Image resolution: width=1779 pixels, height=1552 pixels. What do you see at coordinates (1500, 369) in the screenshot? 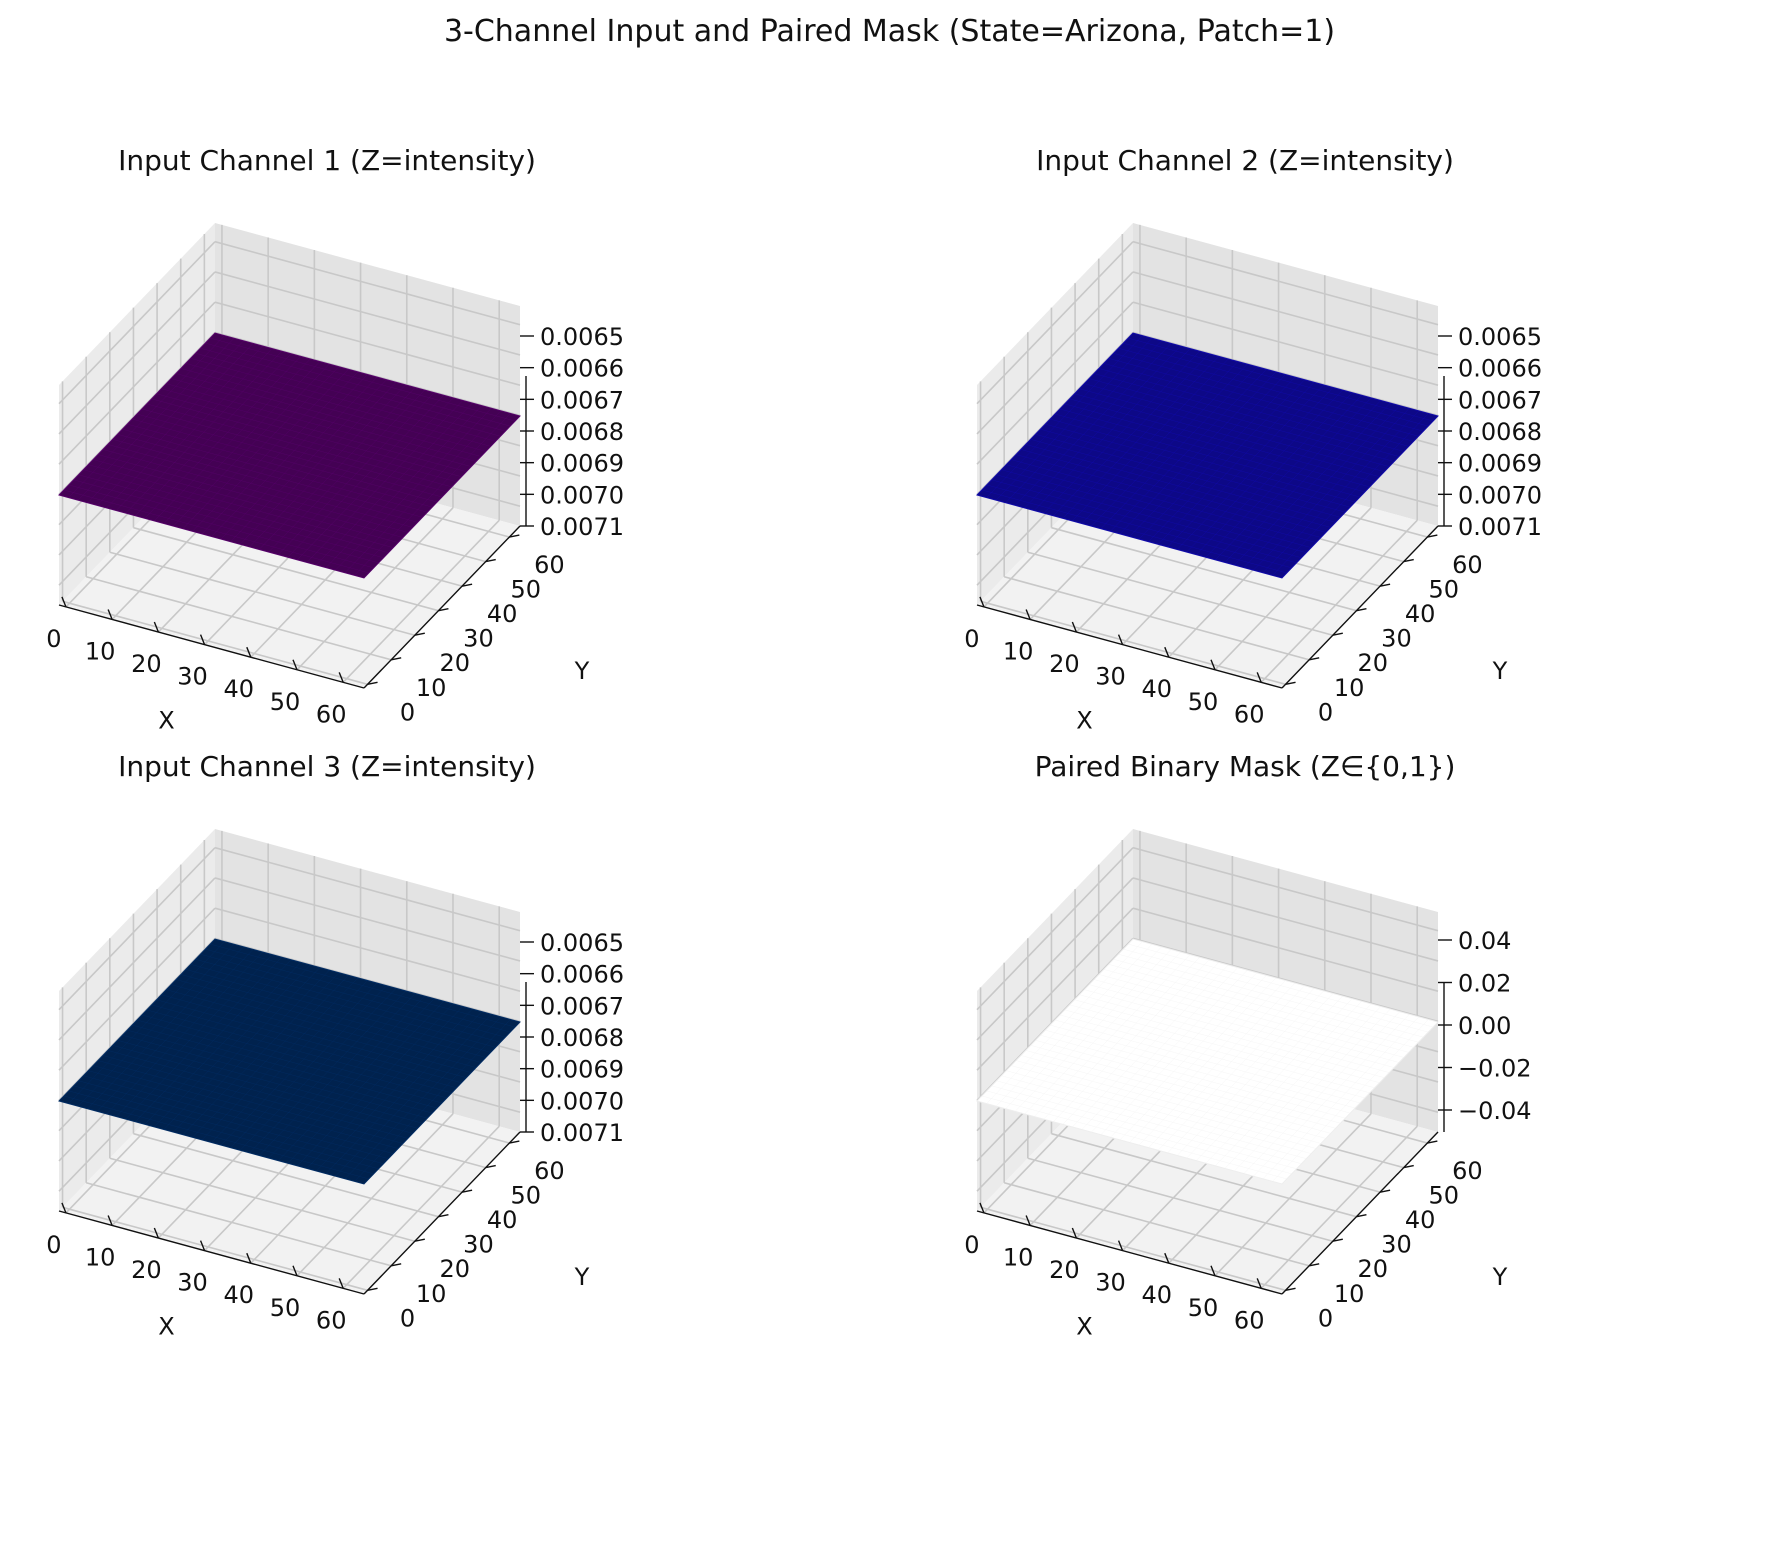
I see `z-tick-label: 0.0066` at bounding box center [1500, 369].